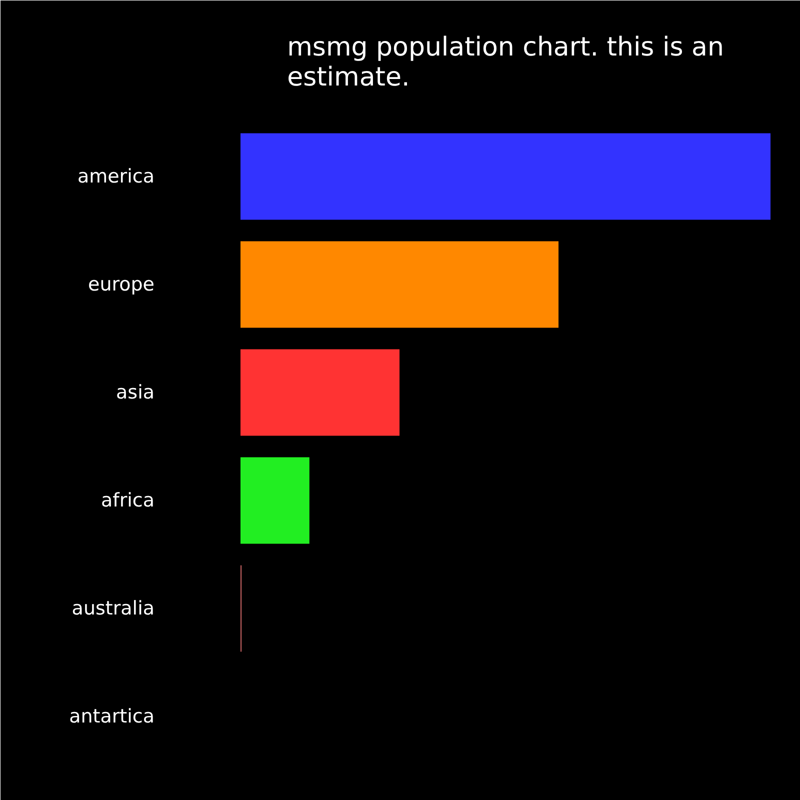 This screenshot has width=800, height=800. I want to click on y-tick-label: australia, so click(113, 609).